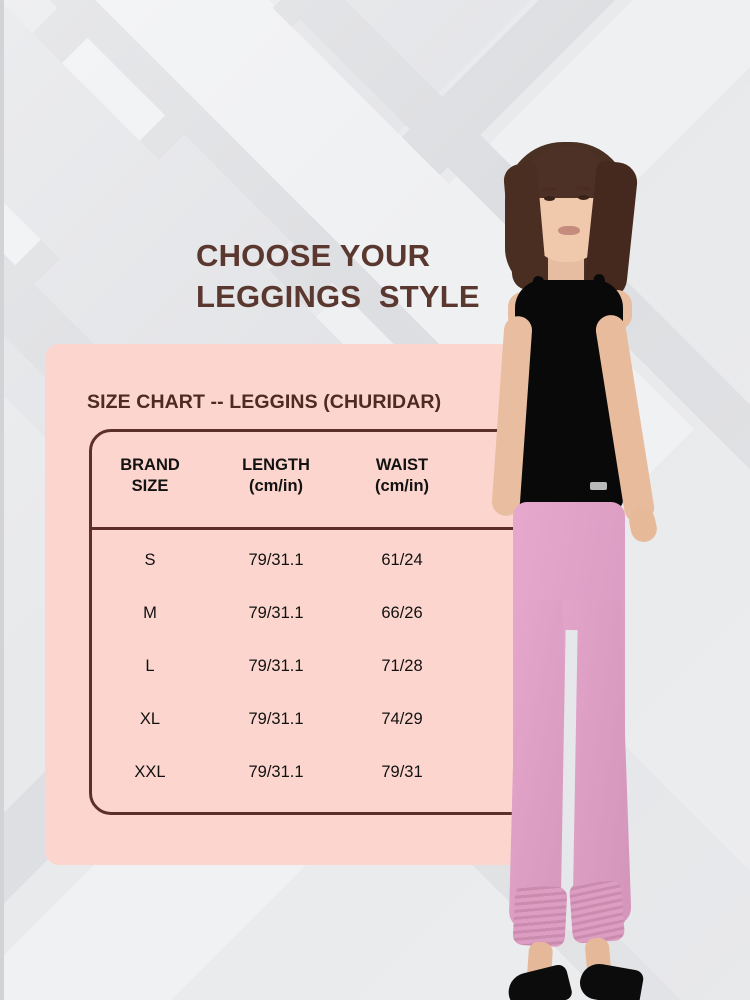  I want to click on model-hand-right, so click(643, 525).